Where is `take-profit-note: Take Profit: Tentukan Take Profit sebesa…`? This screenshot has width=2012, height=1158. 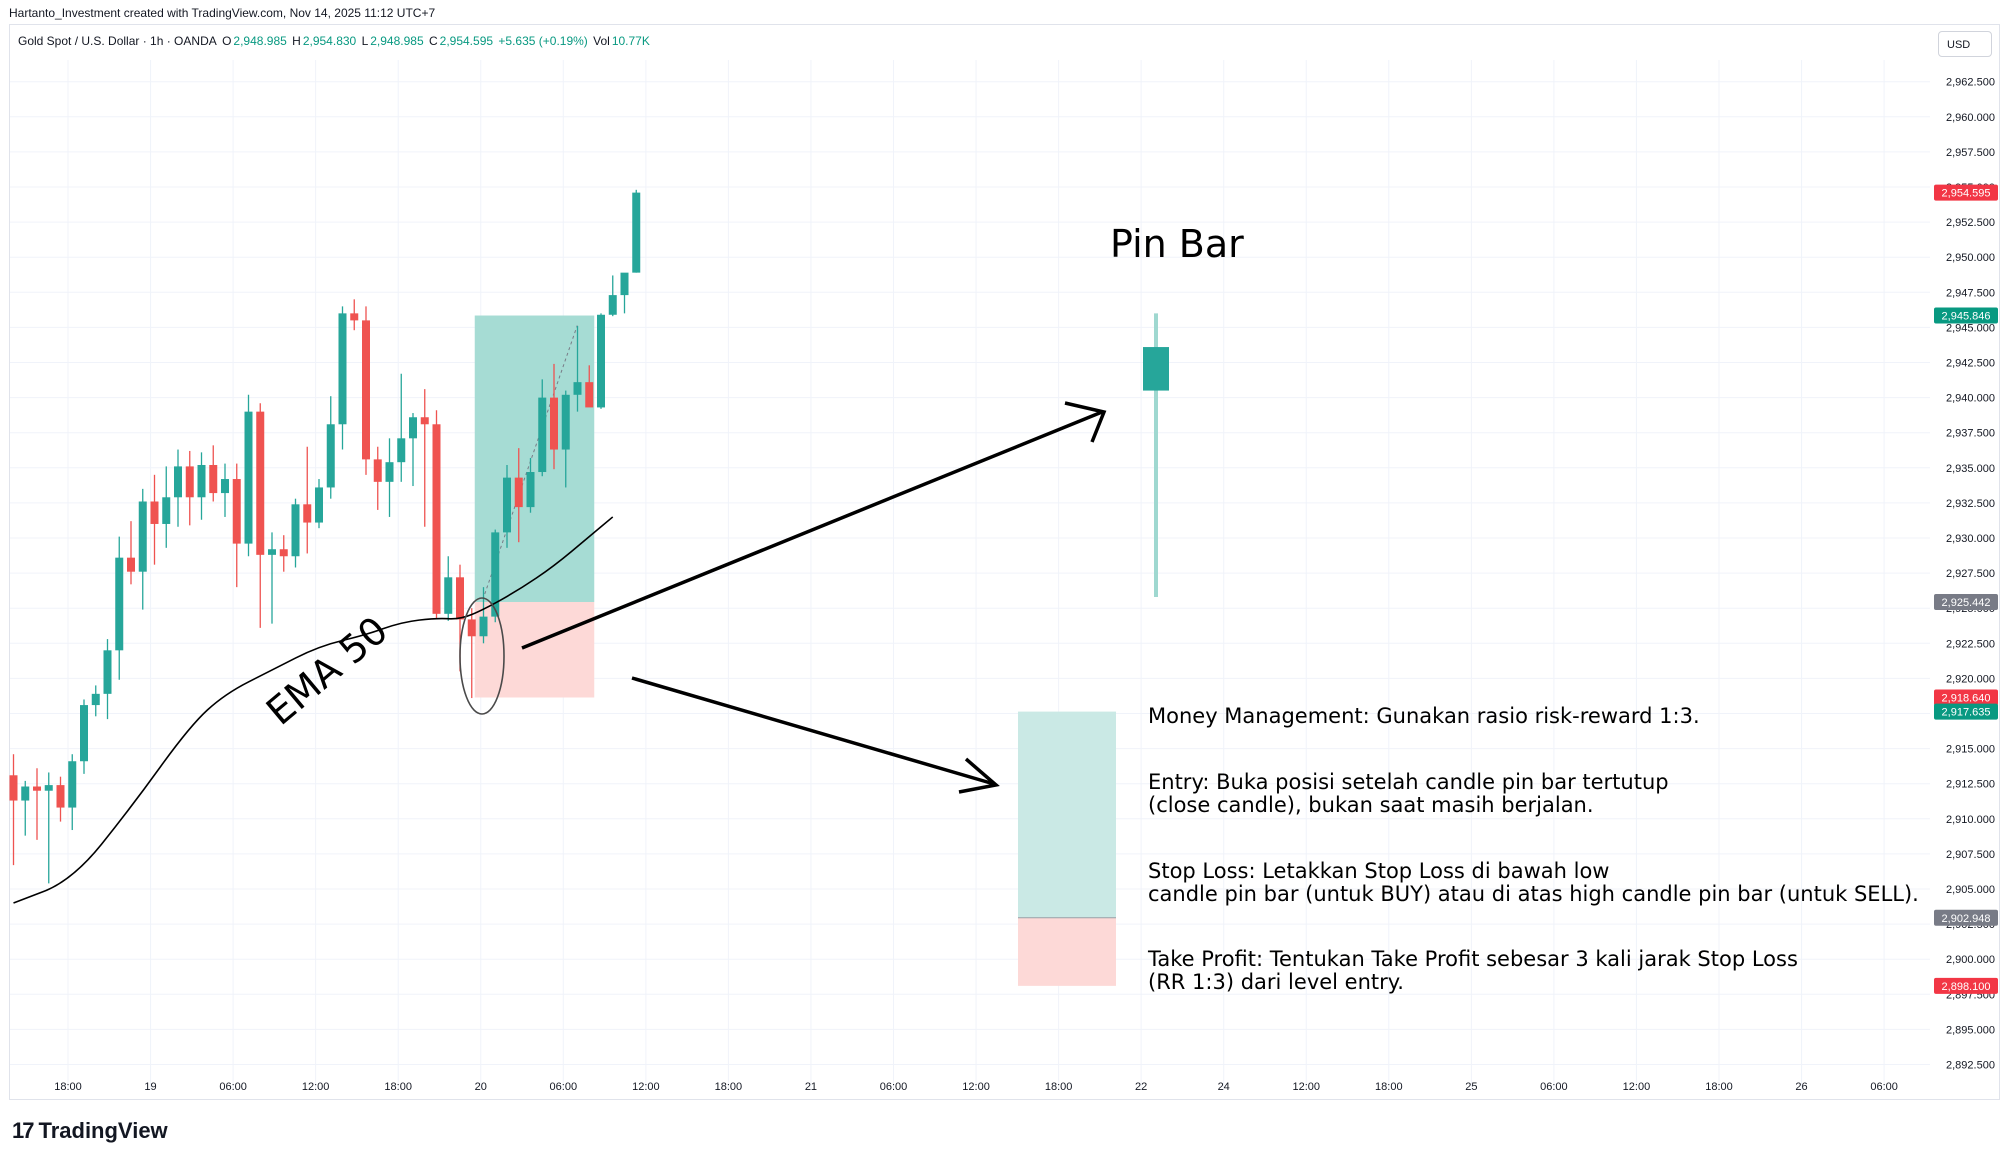 take-profit-note: Take Profit: Tentukan Take Profit sebesa… is located at coordinates (1473, 971).